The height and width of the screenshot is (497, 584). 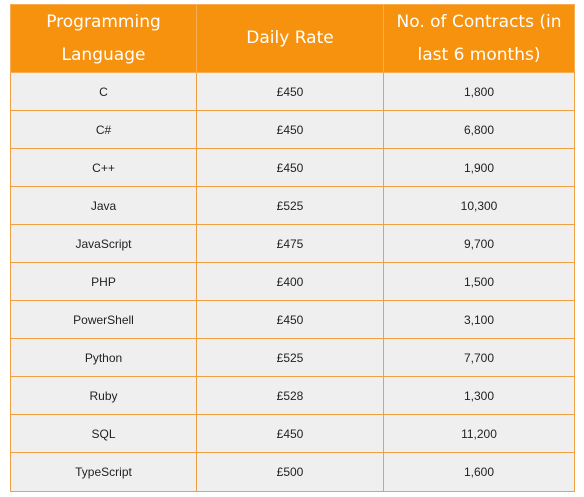 I want to click on table-row: PowerShell £450 3,100, so click(x=292, y=319).